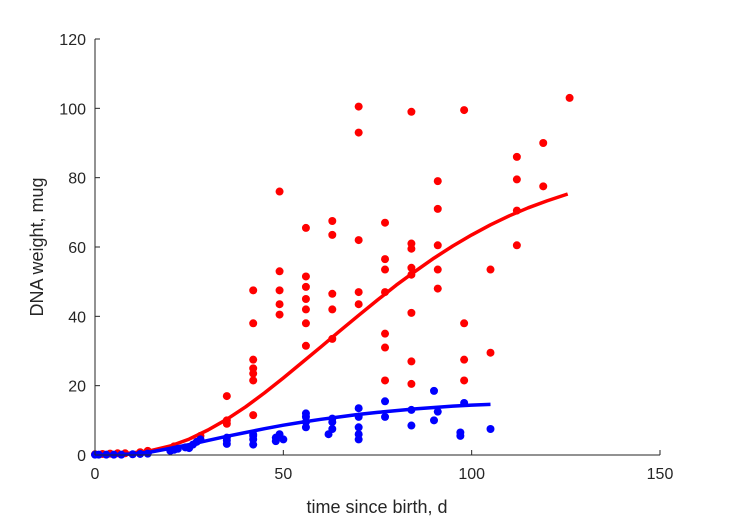 This screenshot has height=521, width=729. What do you see at coordinates (72, 40) in the screenshot?
I see `y-tick-label: 120` at bounding box center [72, 40].